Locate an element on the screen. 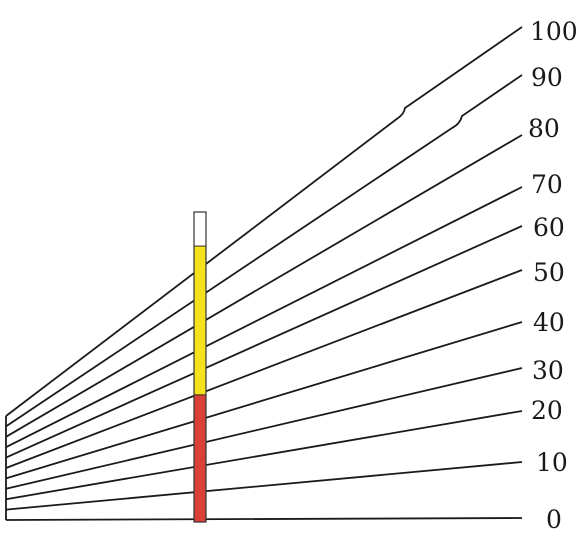 Image resolution: width=584 pixels, height=537 pixels. scale-label-60: 60 is located at coordinates (549, 227).